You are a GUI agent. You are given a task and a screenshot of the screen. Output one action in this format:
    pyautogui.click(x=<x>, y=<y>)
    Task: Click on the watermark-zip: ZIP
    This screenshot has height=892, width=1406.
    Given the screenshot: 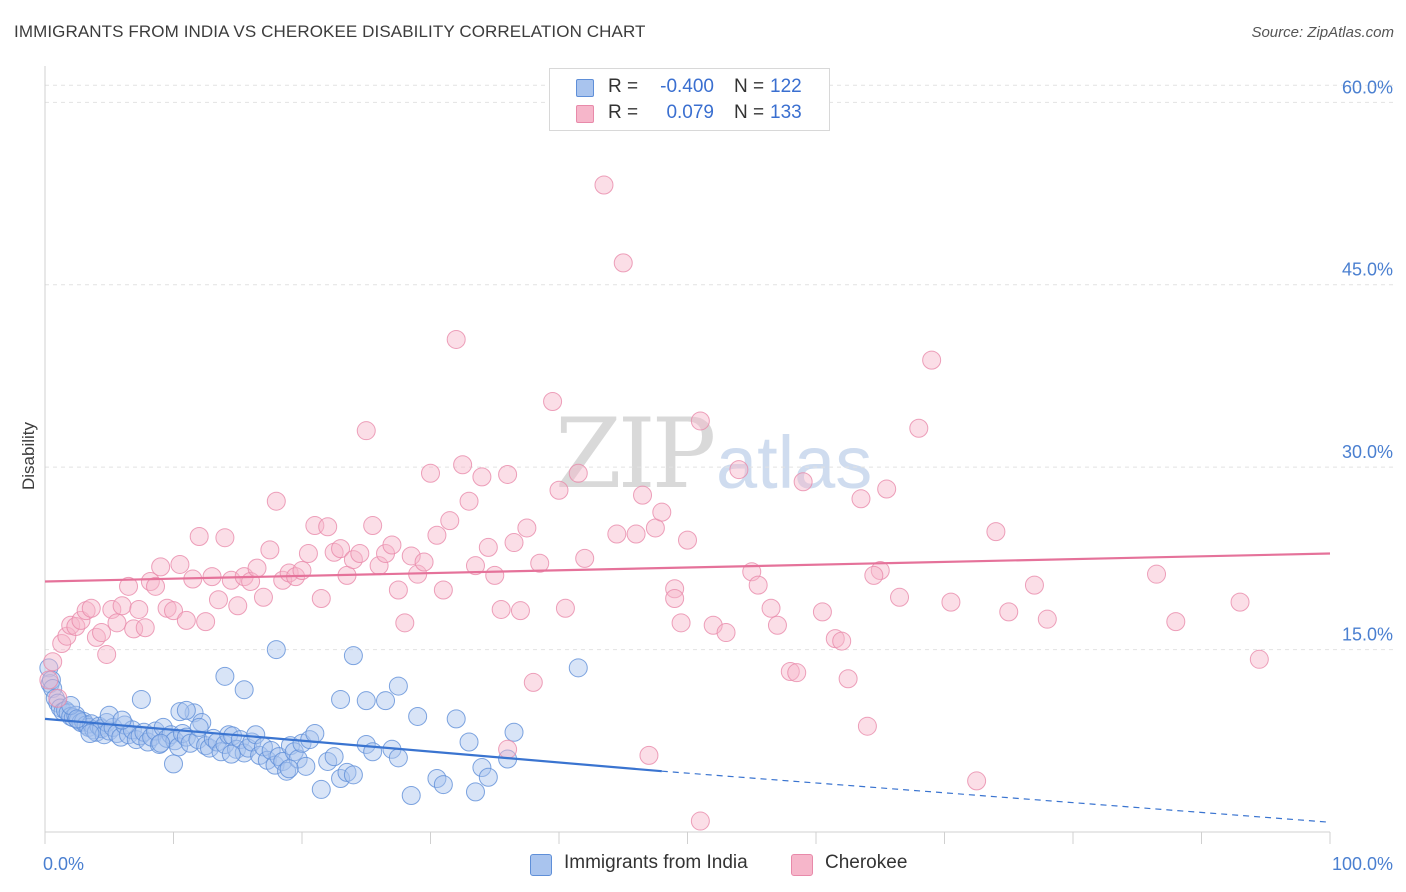 What is the action you would take?
    pyautogui.click(x=635, y=454)
    